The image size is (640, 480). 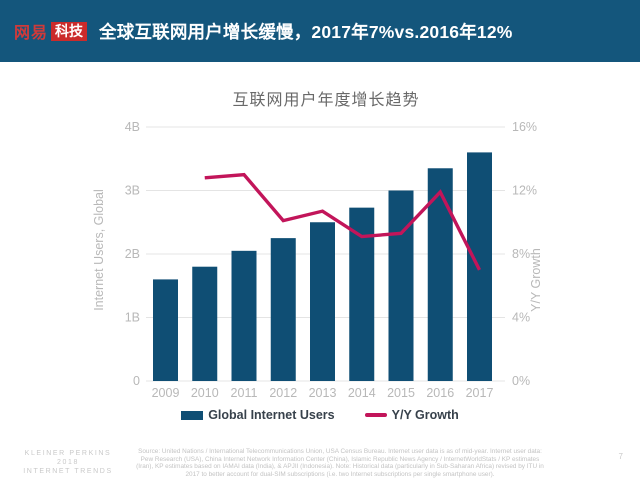 What do you see at coordinates (401, 393) in the screenshot?
I see `x-axis-year: 2015` at bounding box center [401, 393].